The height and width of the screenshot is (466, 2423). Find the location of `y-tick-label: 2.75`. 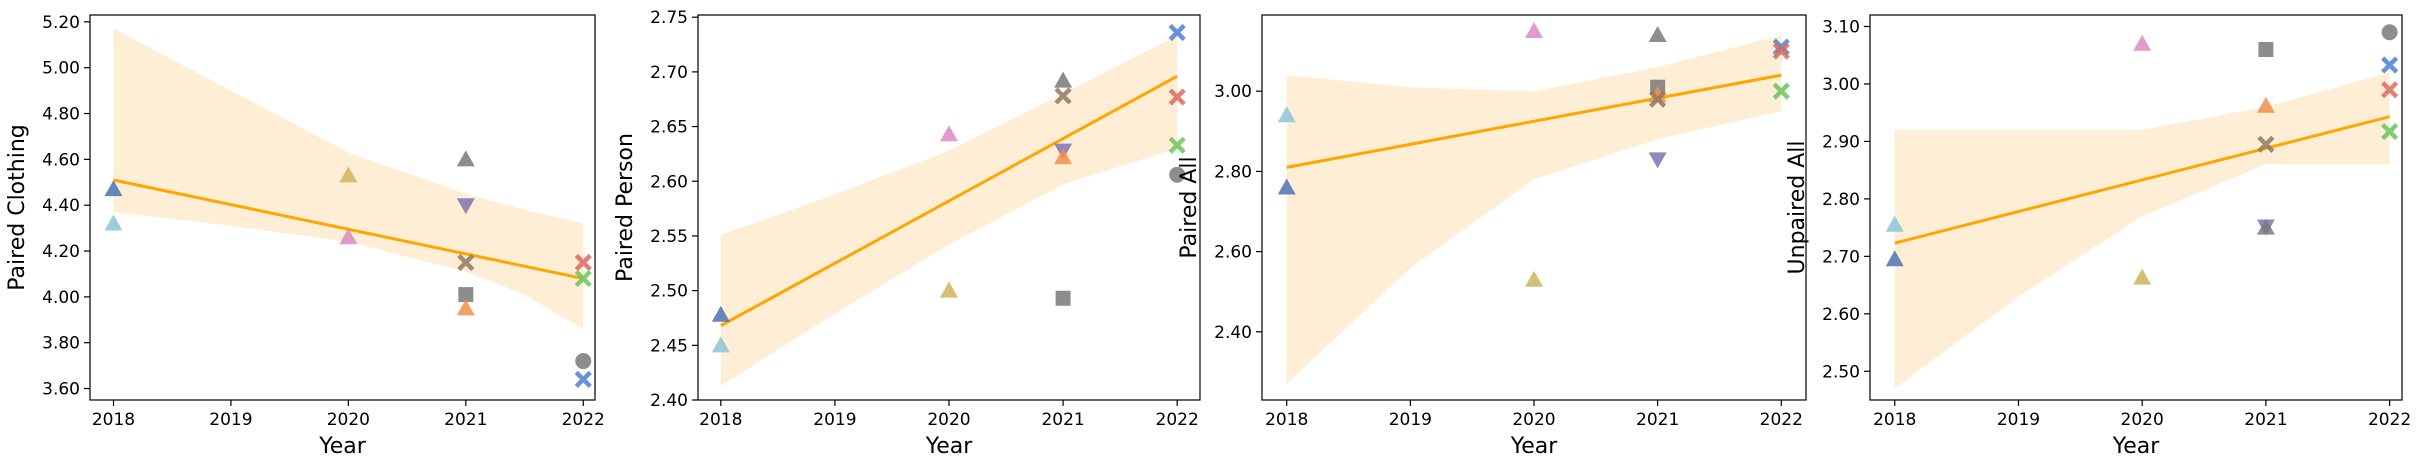

y-tick-label: 2.75 is located at coordinates (669, 18).